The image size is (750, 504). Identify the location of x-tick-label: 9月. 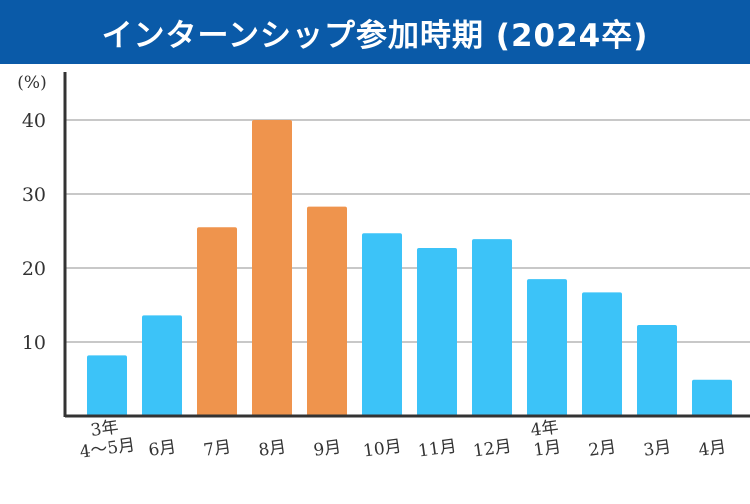
(327, 449).